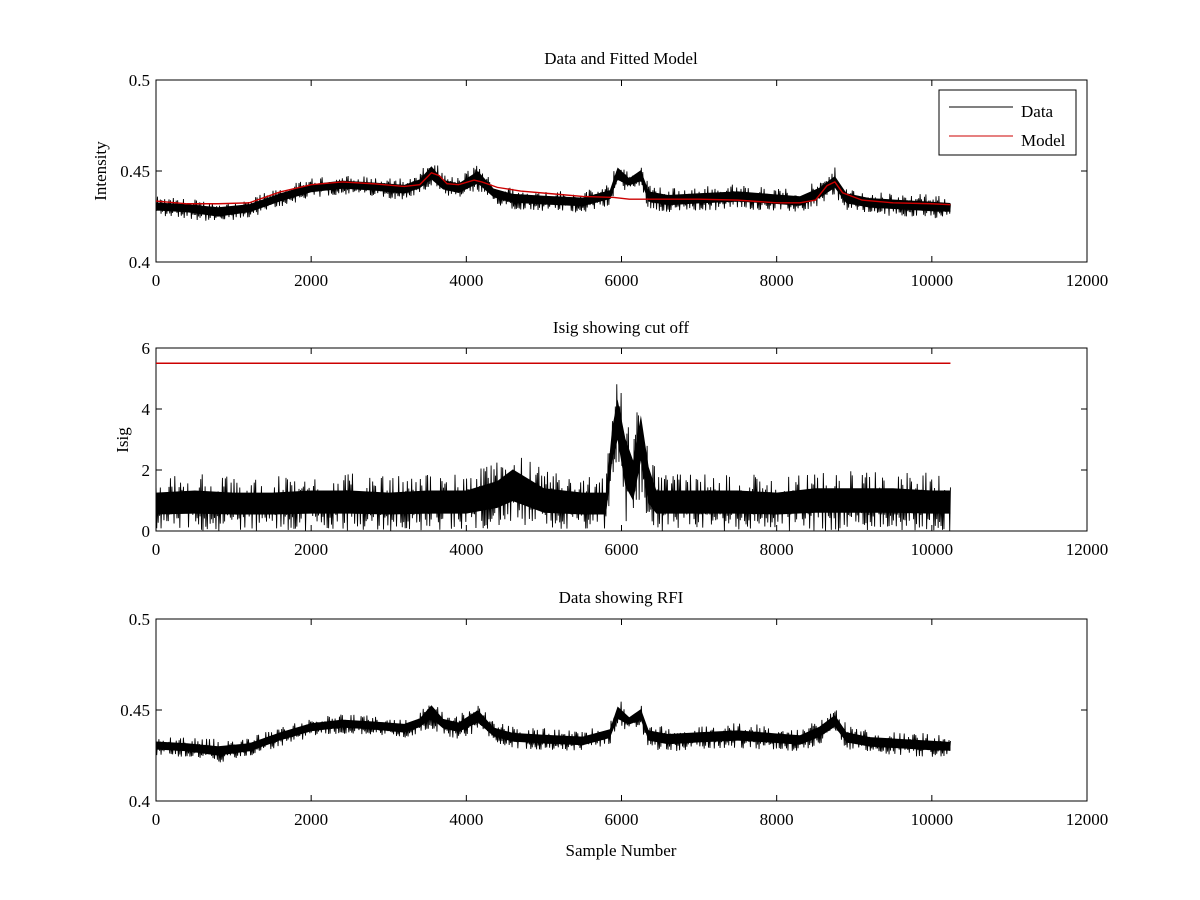 This screenshot has height=900, width=1200. What do you see at coordinates (621, 327) in the screenshot?
I see `chart-title: Isig showing cut off` at bounding box center [621, 327].